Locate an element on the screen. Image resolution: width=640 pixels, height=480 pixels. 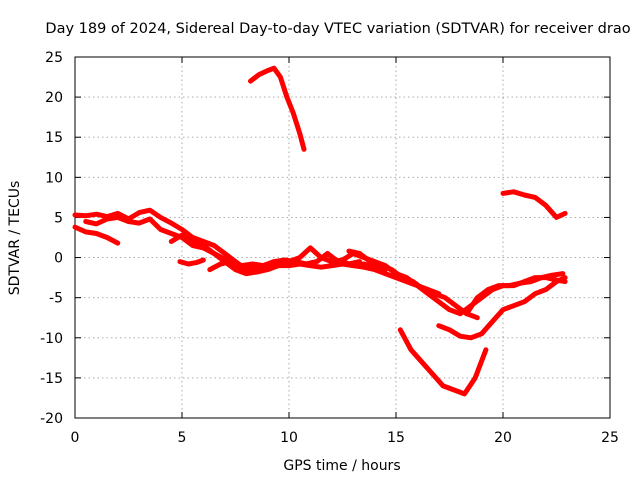
y-tick-label: 25 is located at coordinates (54, 58).